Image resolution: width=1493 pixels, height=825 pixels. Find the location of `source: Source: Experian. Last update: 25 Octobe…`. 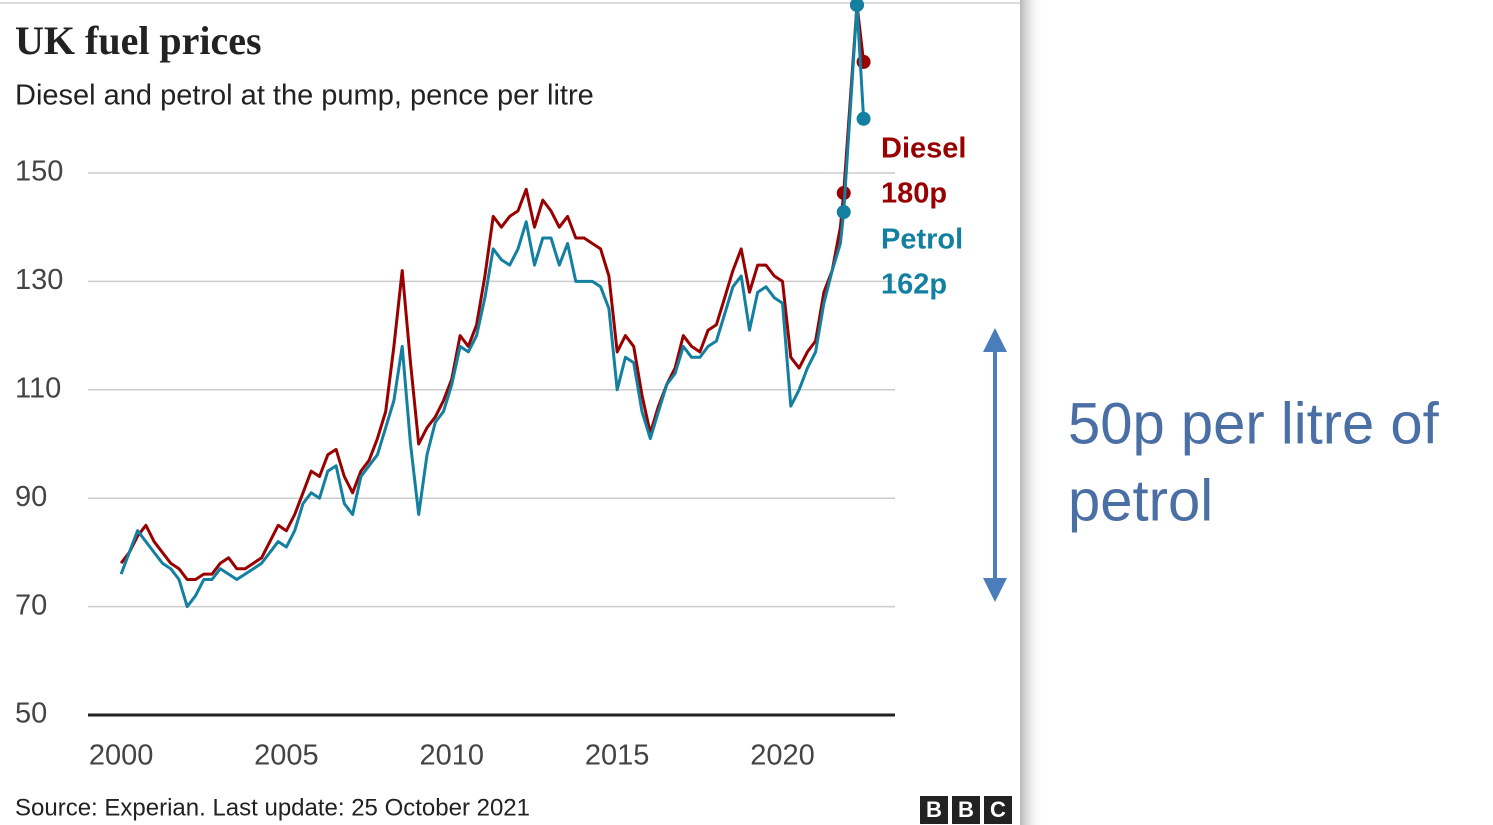

source: Source: Experian. Last update: 25 Octobe… is located at coordinates (272, 807).